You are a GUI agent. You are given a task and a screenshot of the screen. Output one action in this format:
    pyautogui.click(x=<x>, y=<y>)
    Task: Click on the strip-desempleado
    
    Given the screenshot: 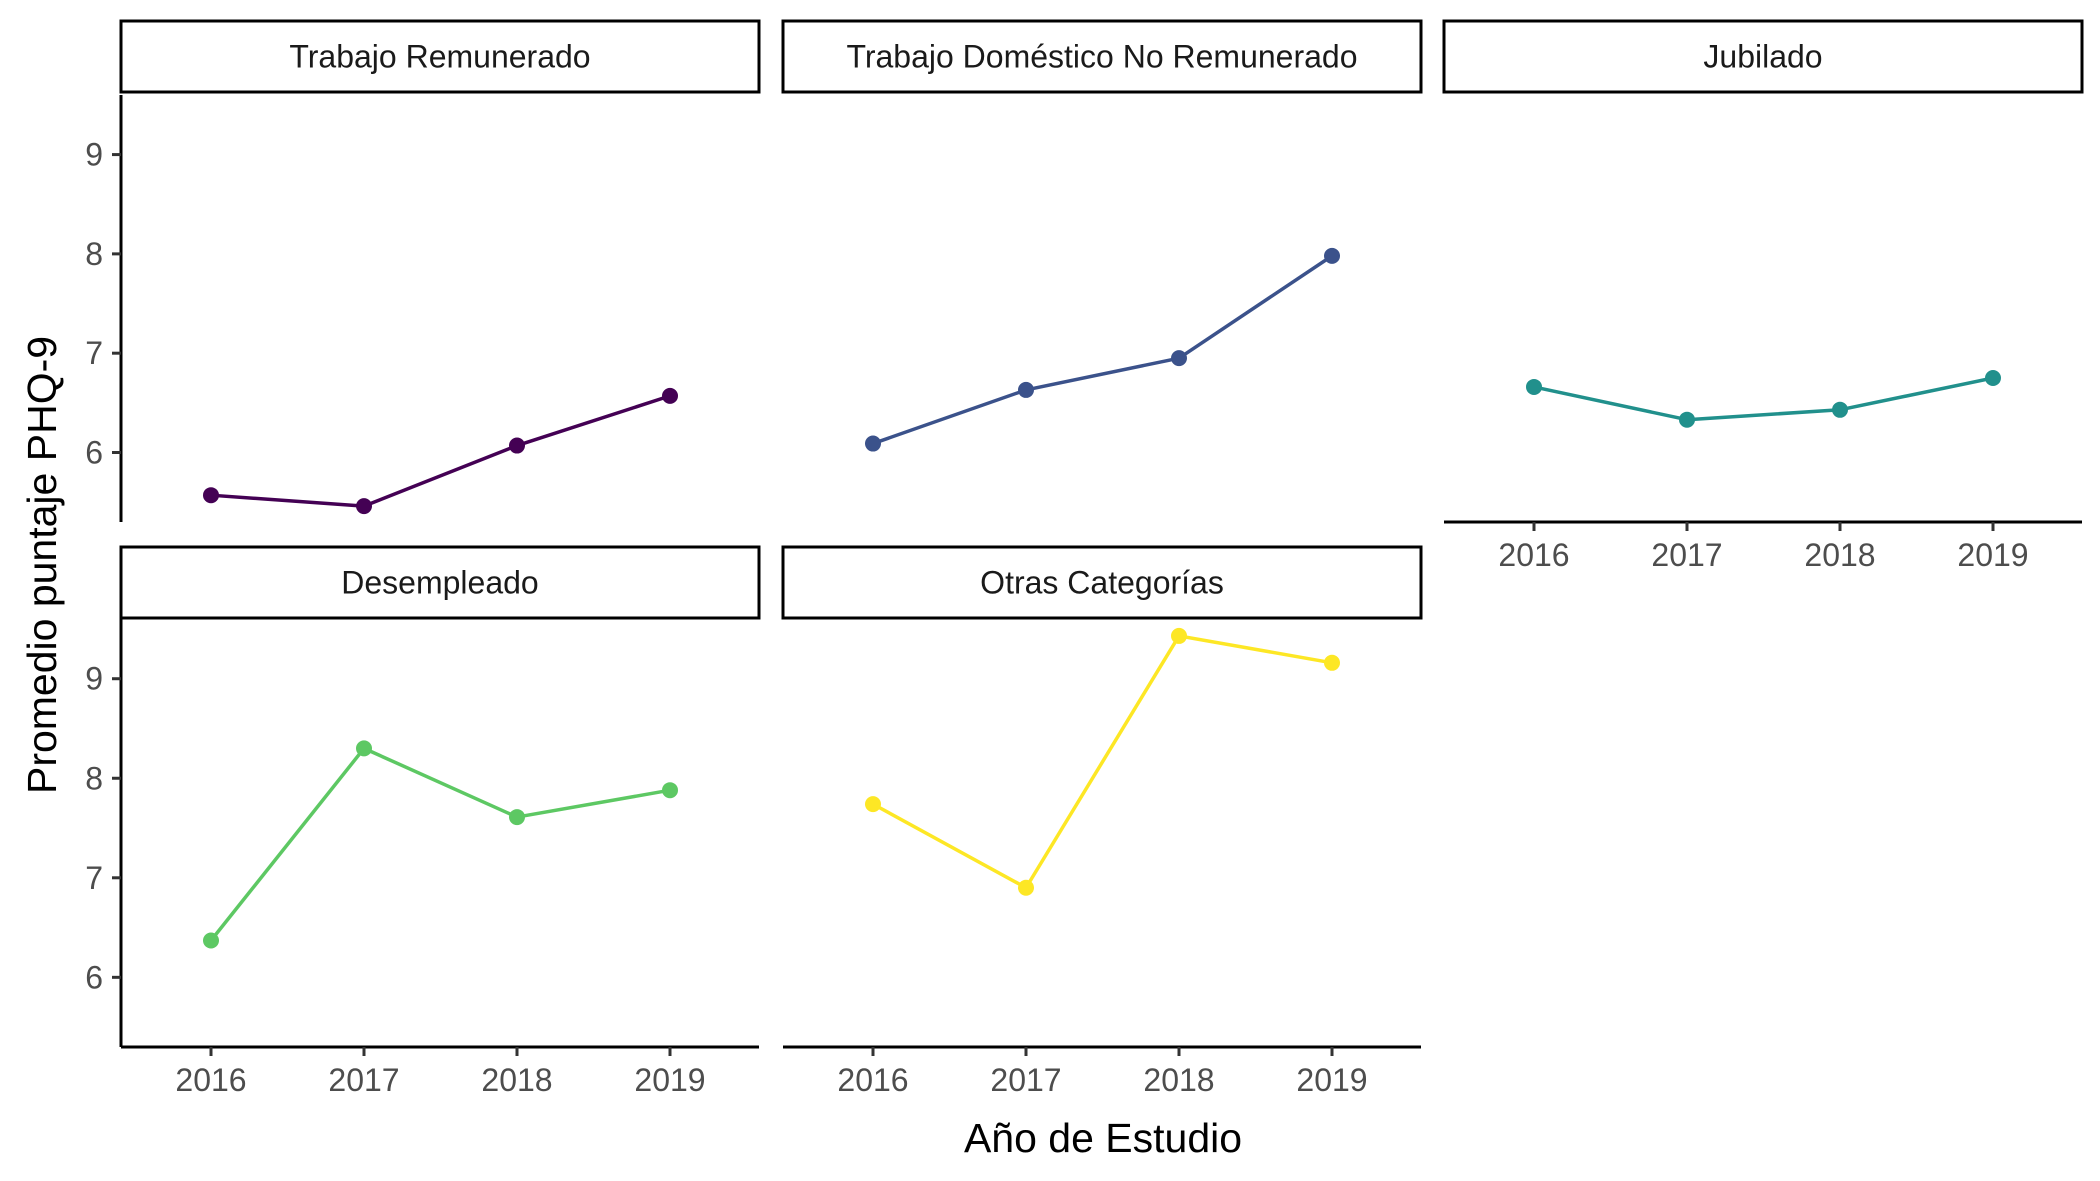 What is the action you would take?
    pyautogui.click(x=440, y=582)
    